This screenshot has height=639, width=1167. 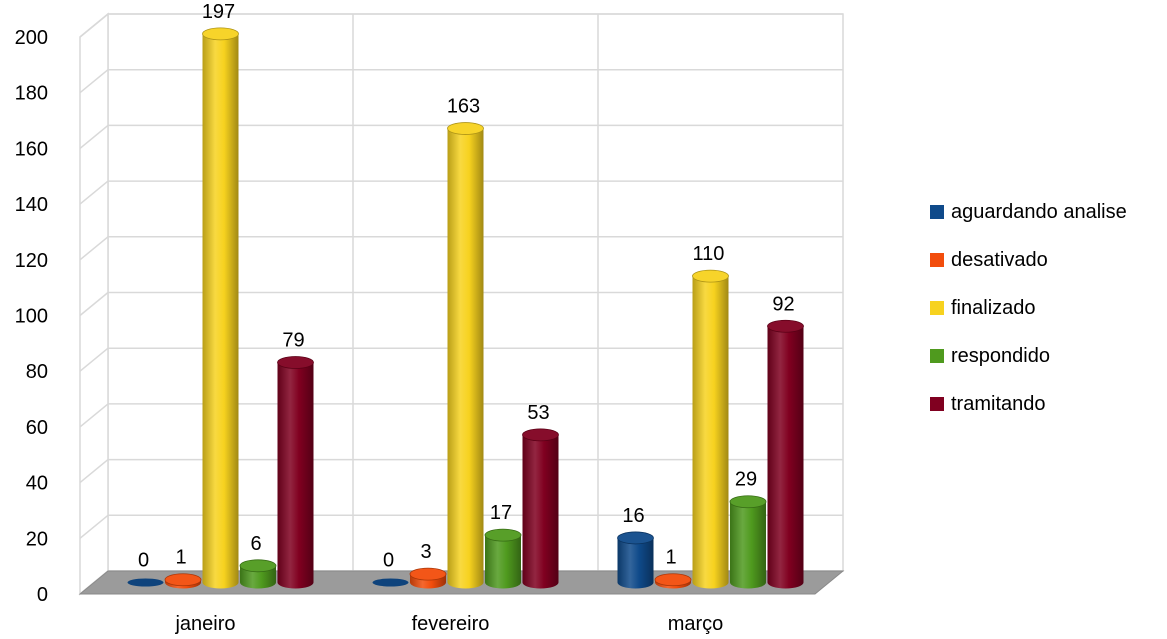 I want to click on legend-label: aguardando analise, so click(x=1039, y=211).